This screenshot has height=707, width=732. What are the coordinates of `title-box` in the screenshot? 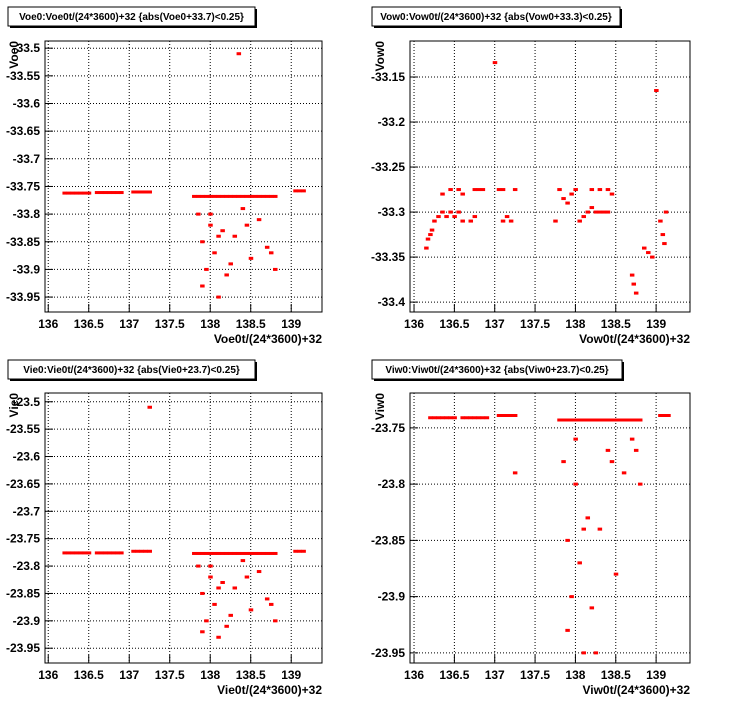 It's located at (131, 16).